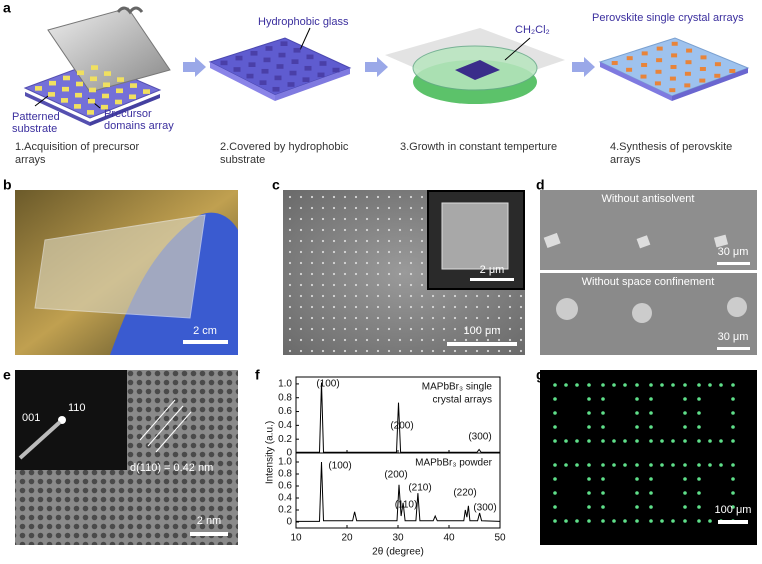 This screenshot has width=762, height=564. I want to click on scale-bar-label: 2 cm, so click(205, 331).